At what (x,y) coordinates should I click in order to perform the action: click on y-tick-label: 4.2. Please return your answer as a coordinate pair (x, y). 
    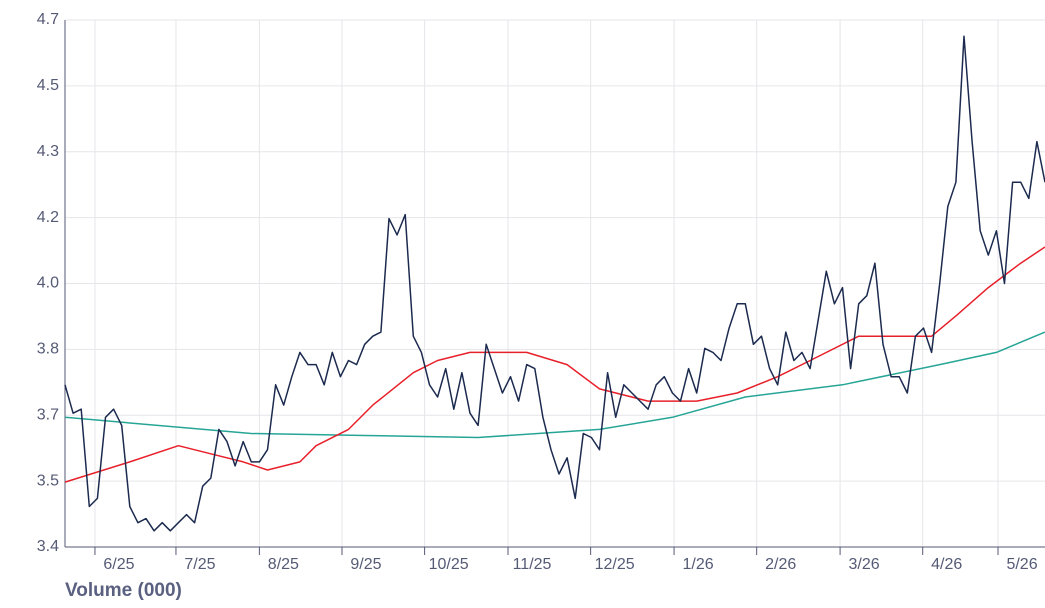
    Looking at the image, I should click on (48, 217).